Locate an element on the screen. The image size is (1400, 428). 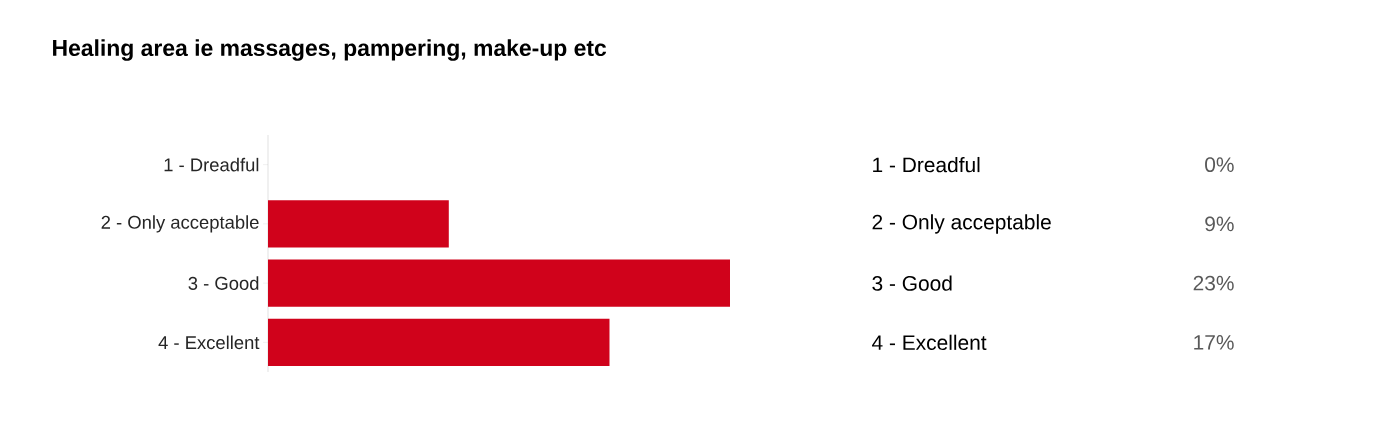
y-tick-label: 2 - Only acceptable is located at coordinates (180, 224).